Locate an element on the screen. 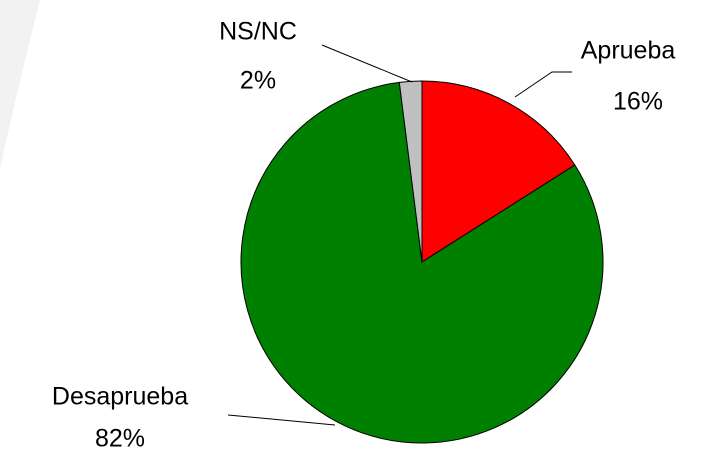 The width and height of the screenshot is (713, 457). slice-label: Desaprueba is located at coordinates (120, 397).